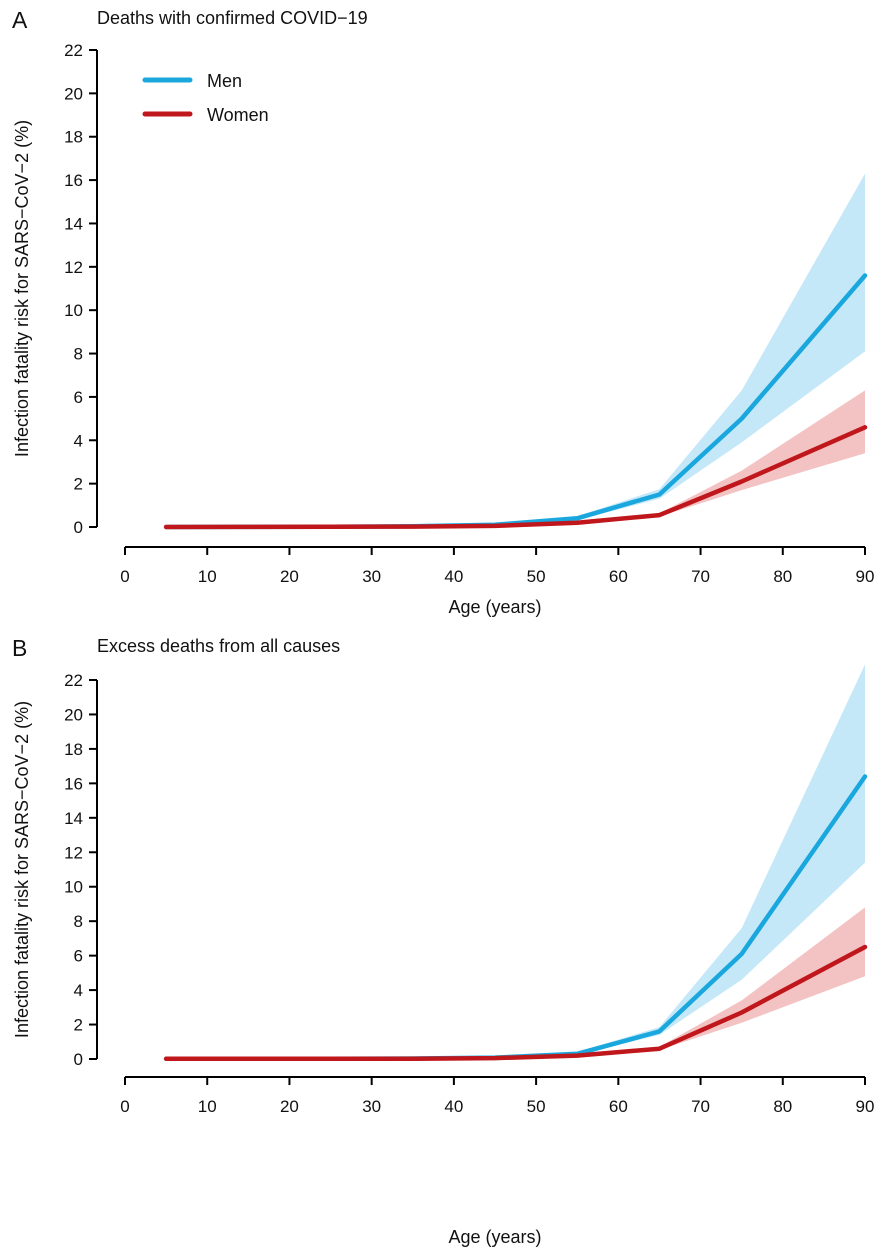 This screenshot has height=1252, width=889. What do you see at coordinates (238, 115) in the screenshot?
I see `legend-label-women: Women` at bounding box center [238, 115].